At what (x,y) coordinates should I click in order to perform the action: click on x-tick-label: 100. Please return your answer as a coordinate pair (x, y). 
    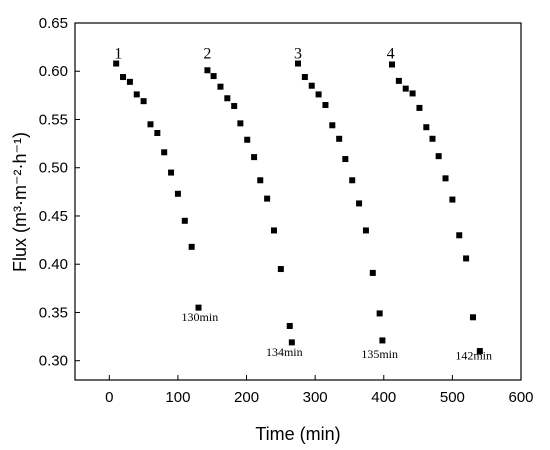
    Looking at the image, I should click on (177, 397).